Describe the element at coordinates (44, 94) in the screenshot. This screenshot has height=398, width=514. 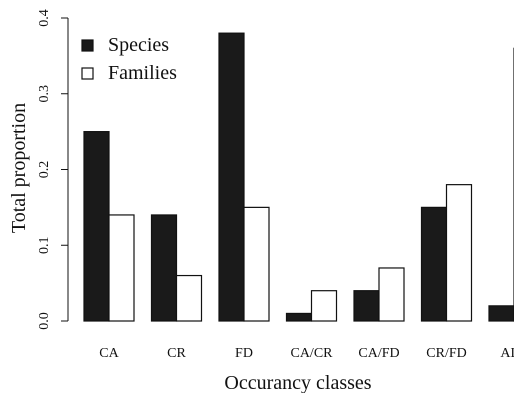
I see `y-tick-label: 0.3` at that location.